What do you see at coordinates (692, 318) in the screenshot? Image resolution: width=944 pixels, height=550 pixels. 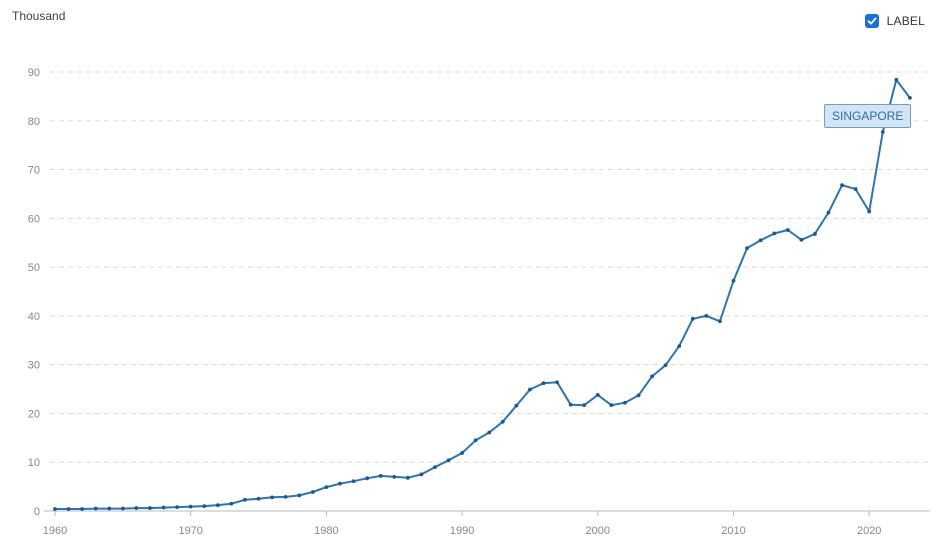 I see `data-point-2007` at bounding box center [692, 318].